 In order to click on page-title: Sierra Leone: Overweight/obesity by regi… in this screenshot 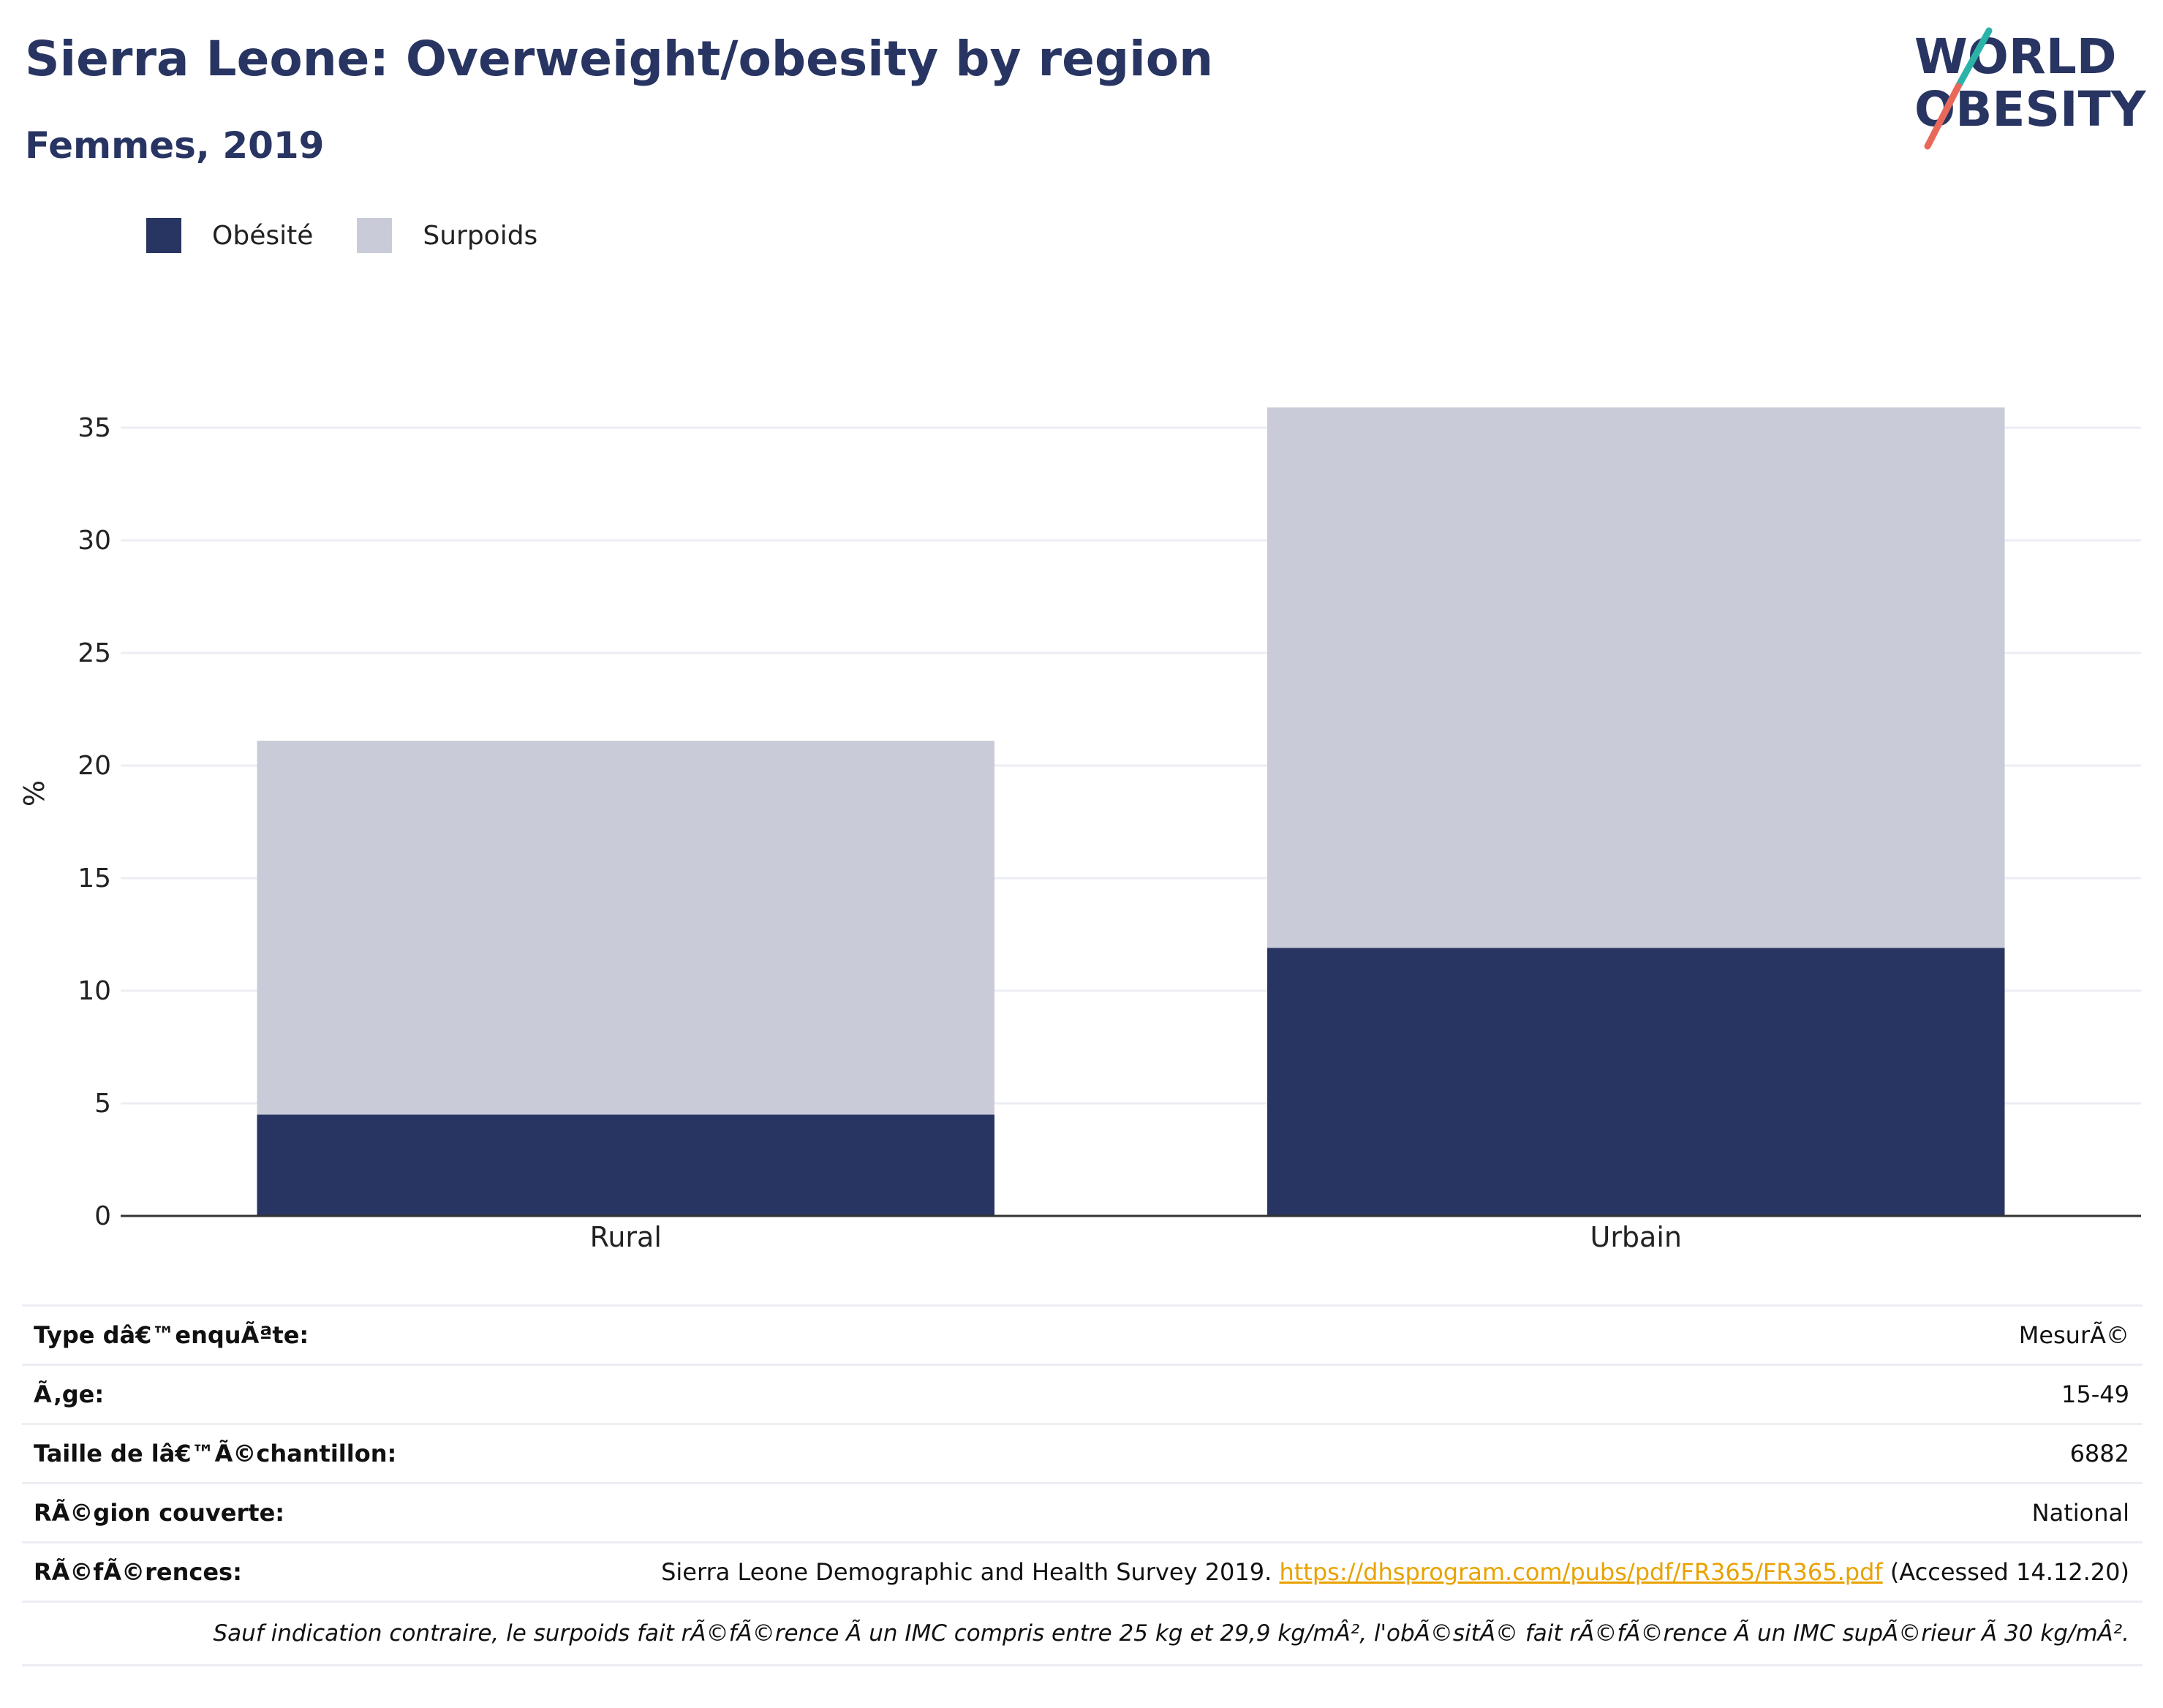, I will do `click(620, 59)`.